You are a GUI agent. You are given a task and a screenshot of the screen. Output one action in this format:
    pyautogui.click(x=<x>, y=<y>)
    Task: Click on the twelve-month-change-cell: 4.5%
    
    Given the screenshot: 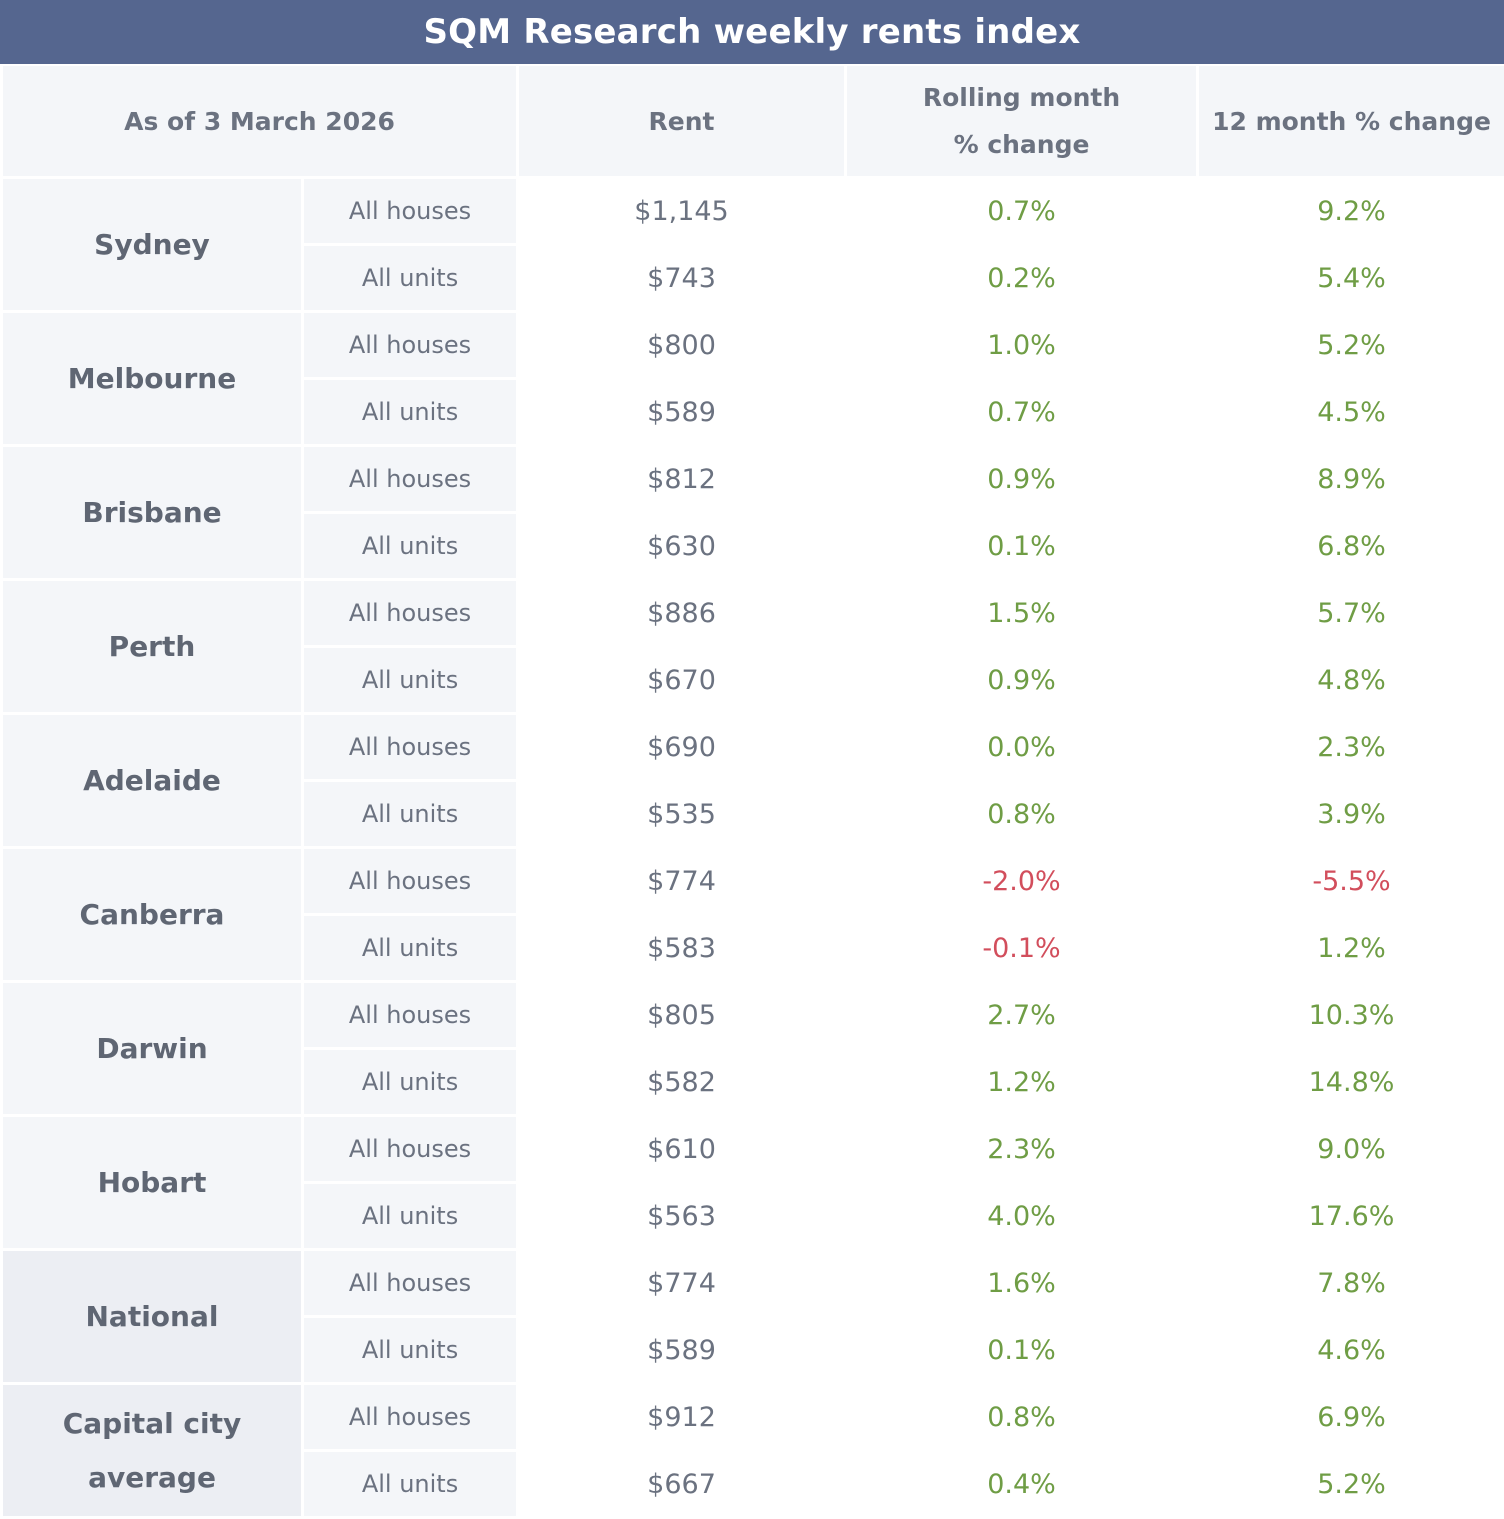 What is the action you would take?
    pyautogui.click(x=1351, y=412)
    